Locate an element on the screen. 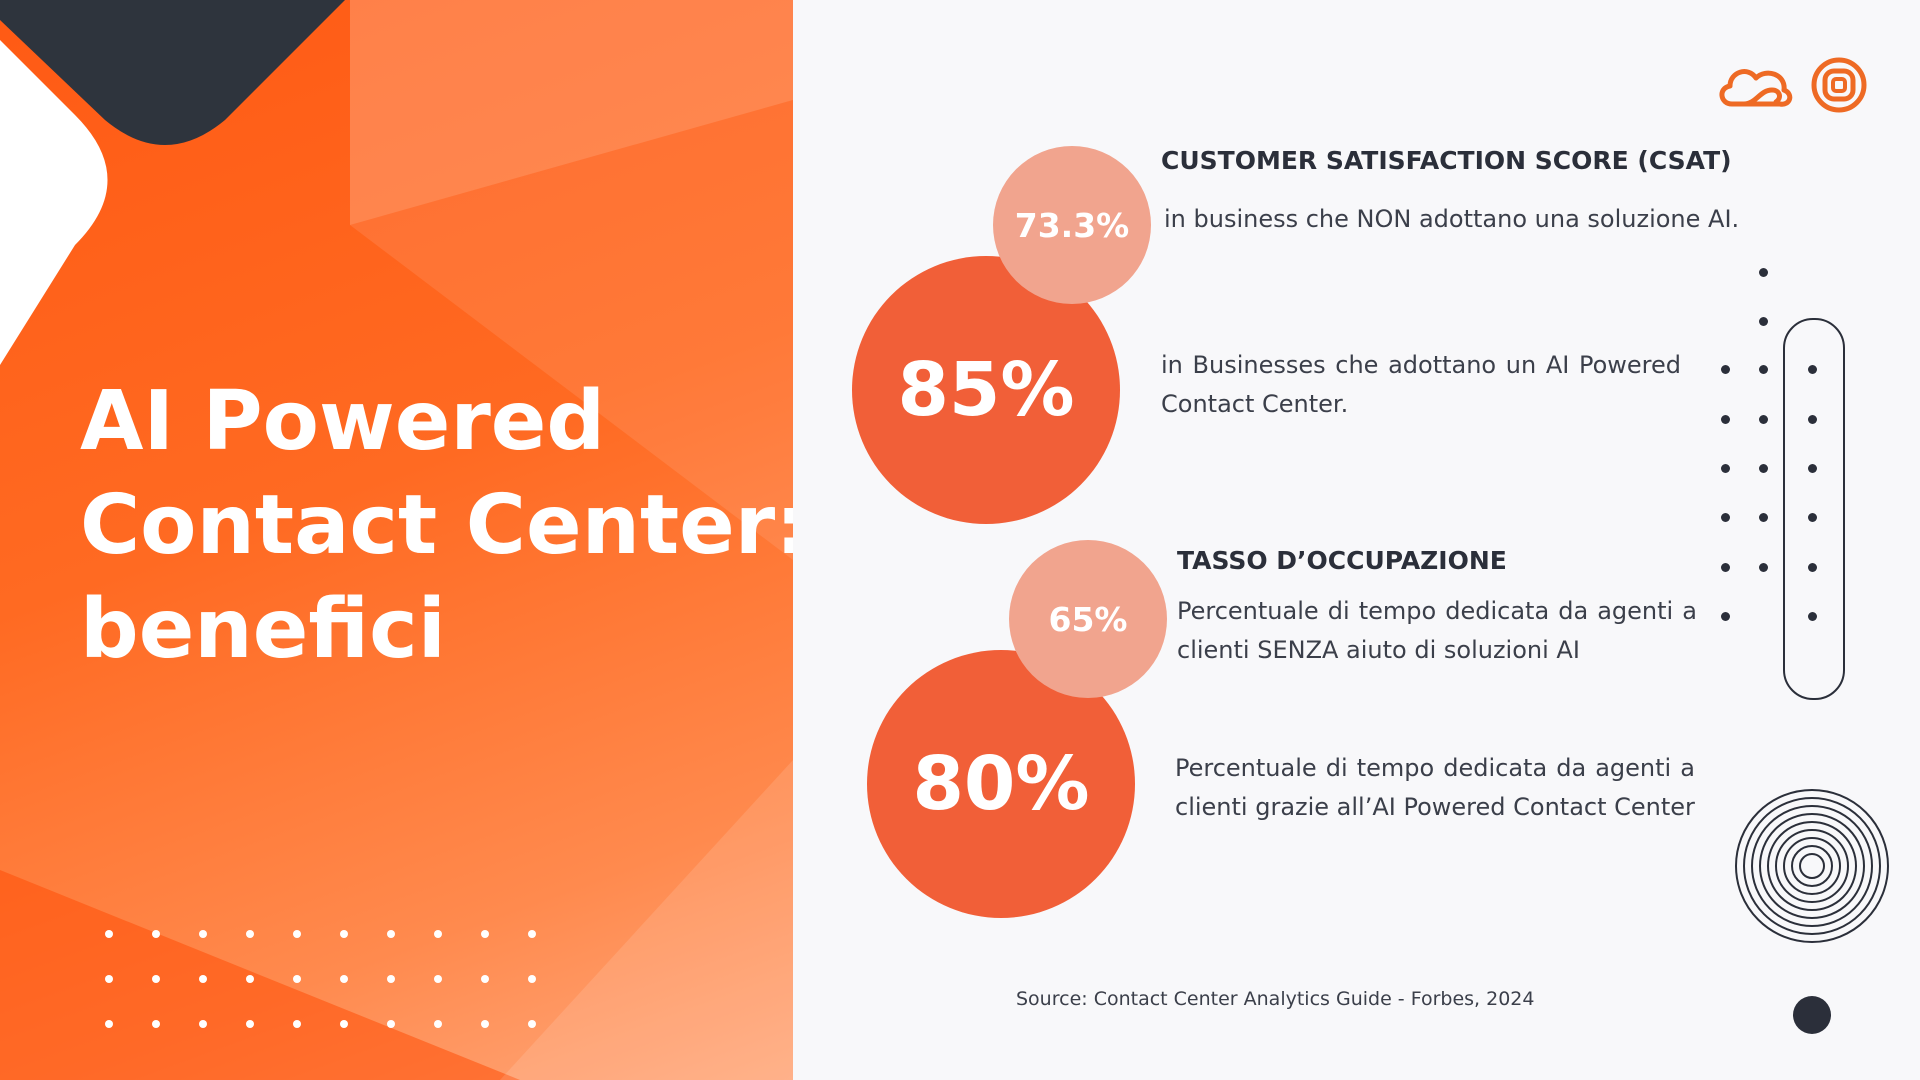 This screenshot has height=1080, width=1920. white-corner-shape is located at coordinates (54, 202).